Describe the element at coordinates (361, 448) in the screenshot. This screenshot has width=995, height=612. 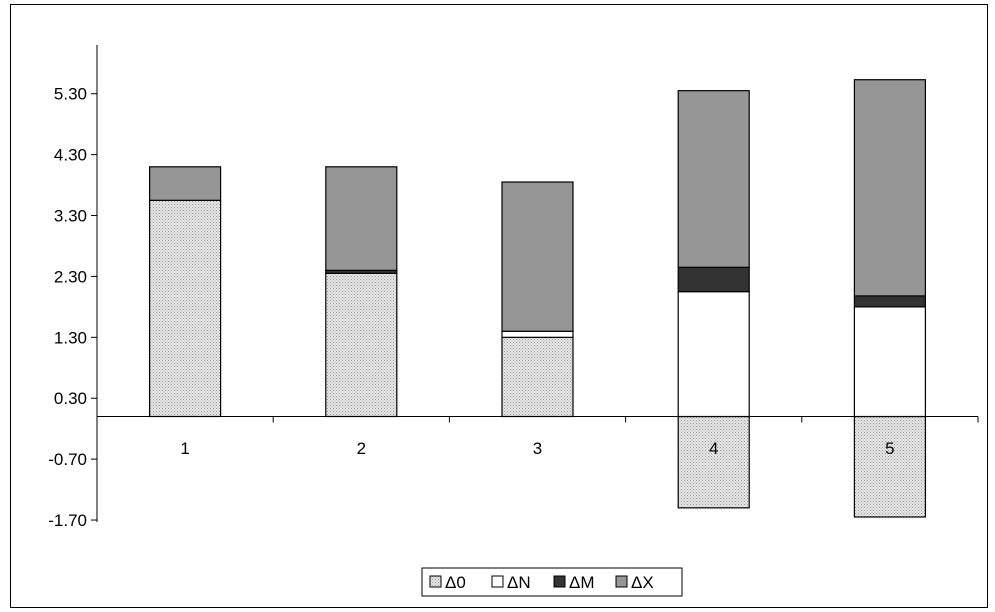
I see `x-tick-label: 2` at that location.